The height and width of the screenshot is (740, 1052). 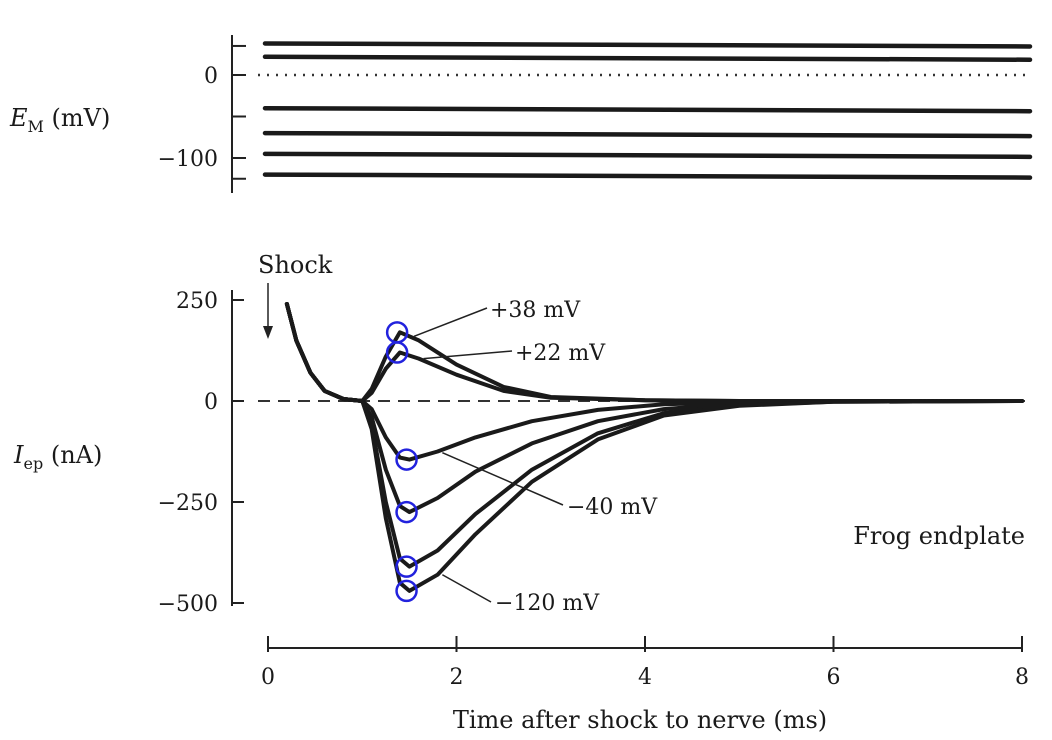 I want to click on em-y-tick-label: 0, so click(x=211, y=76).